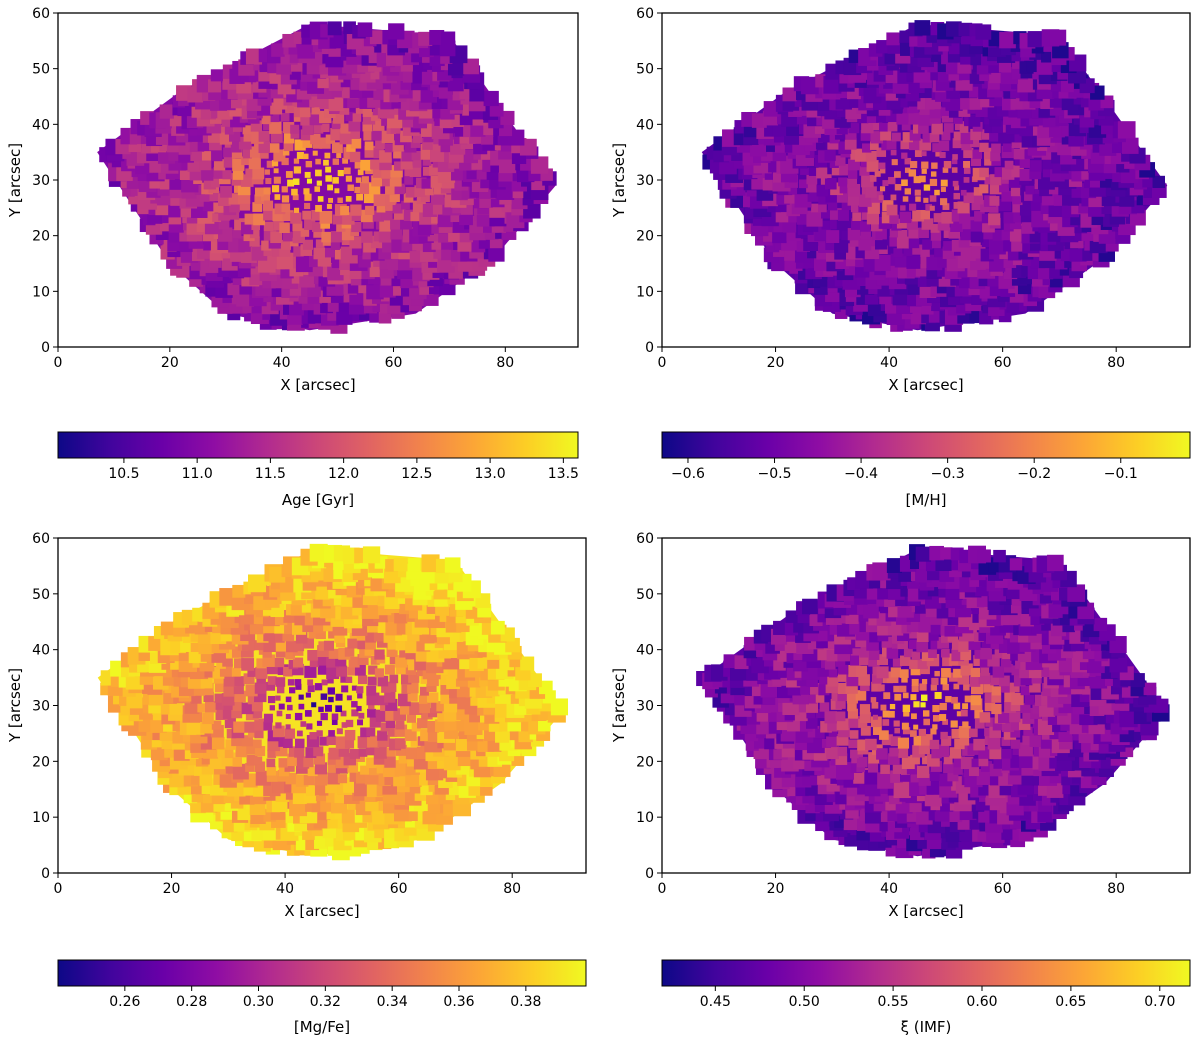 The height and width of the screenshot is (1042, 1200). What do you see at coordinates (649, 706) in the screenshot?
I see `y-ticks: 0 10 20 30 40 50 60` at bounding box center [649, 706].